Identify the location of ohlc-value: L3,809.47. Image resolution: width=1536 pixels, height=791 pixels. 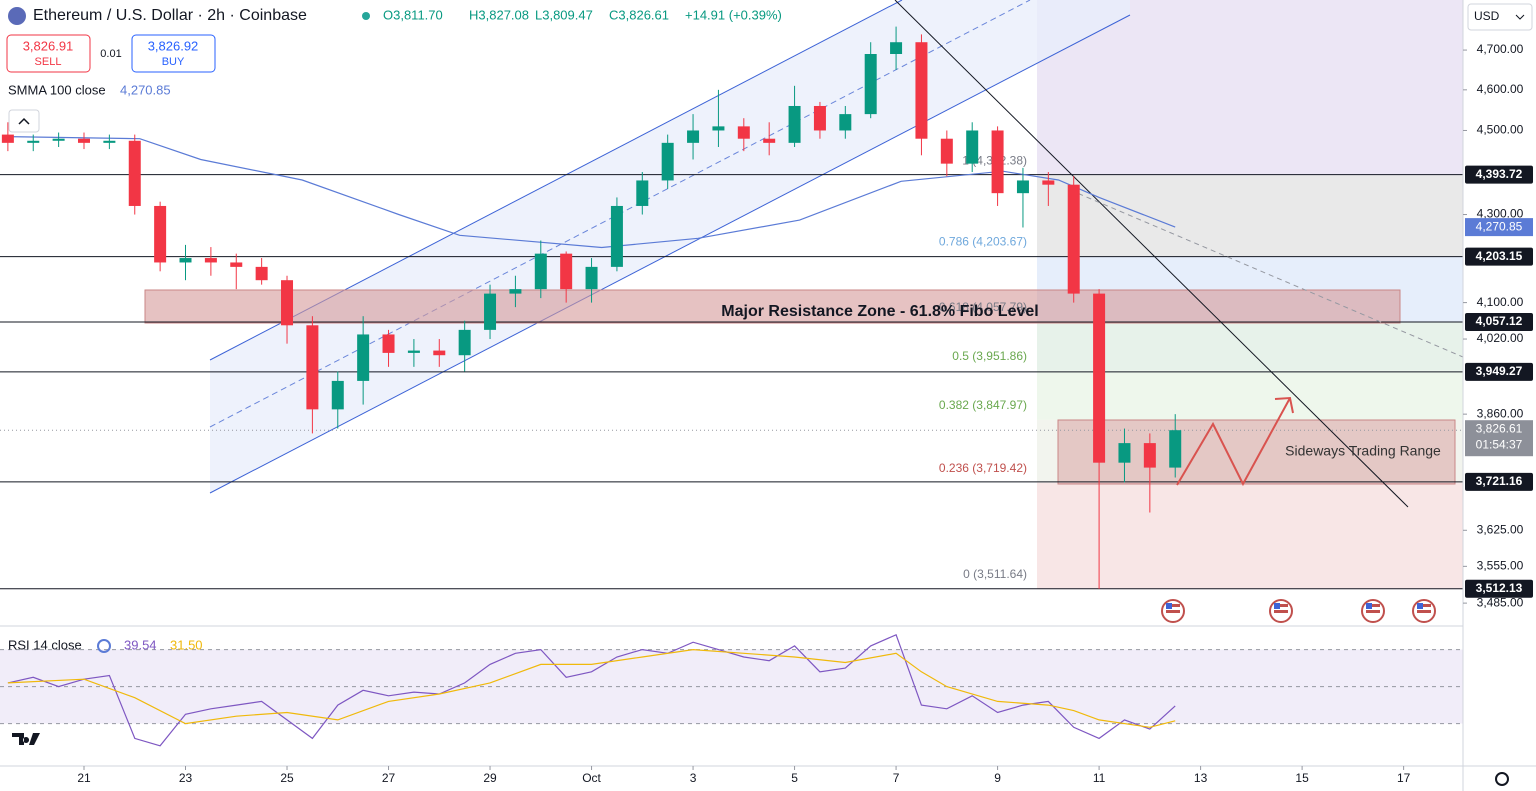
(564, 14).